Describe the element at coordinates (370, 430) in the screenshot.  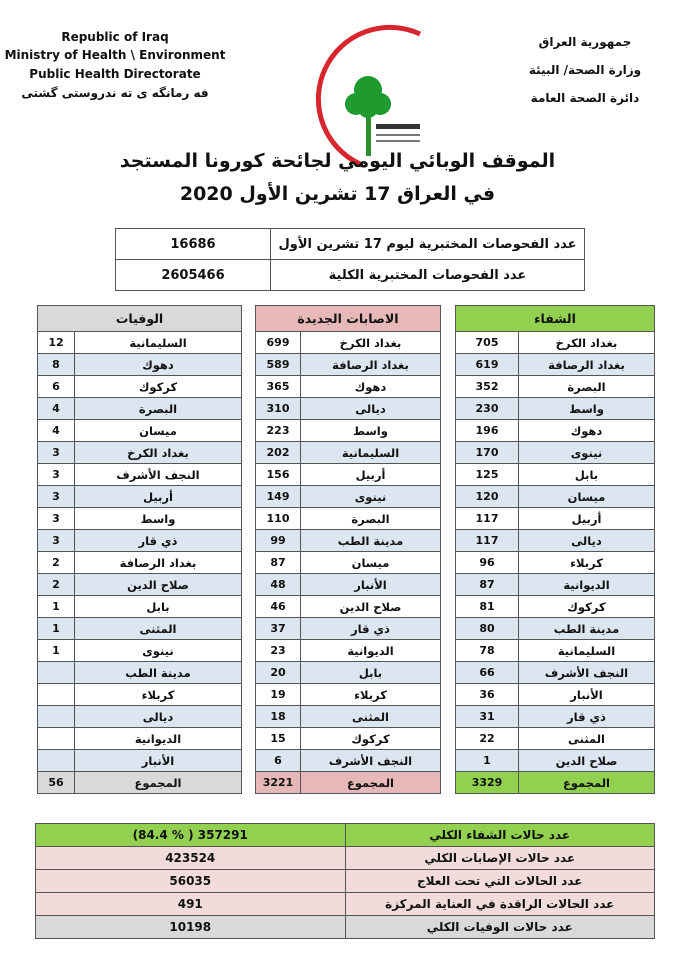
I see `province-name: واسط` at that location.